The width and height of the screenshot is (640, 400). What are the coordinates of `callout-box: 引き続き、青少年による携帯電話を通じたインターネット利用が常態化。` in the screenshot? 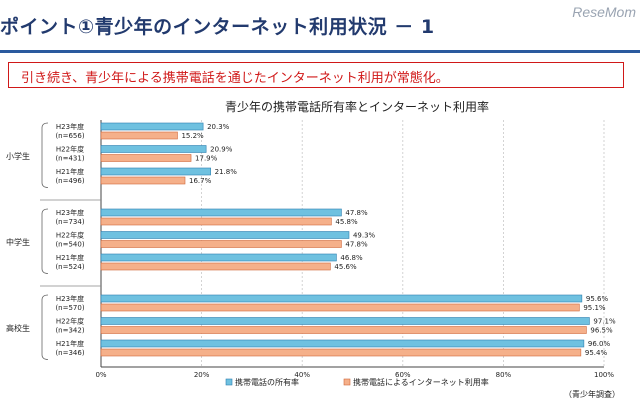 It's located at (316, 75).